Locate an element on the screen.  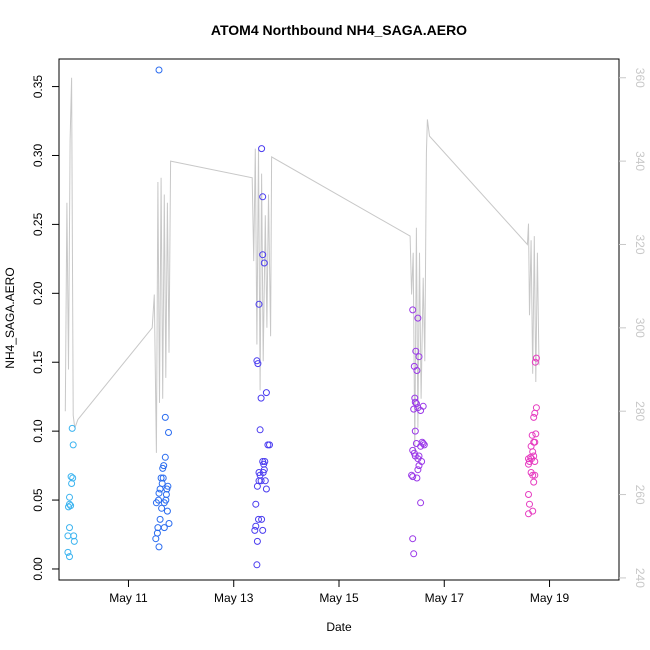
x-tick-label: May 17 is located at coordinates (445, 598).